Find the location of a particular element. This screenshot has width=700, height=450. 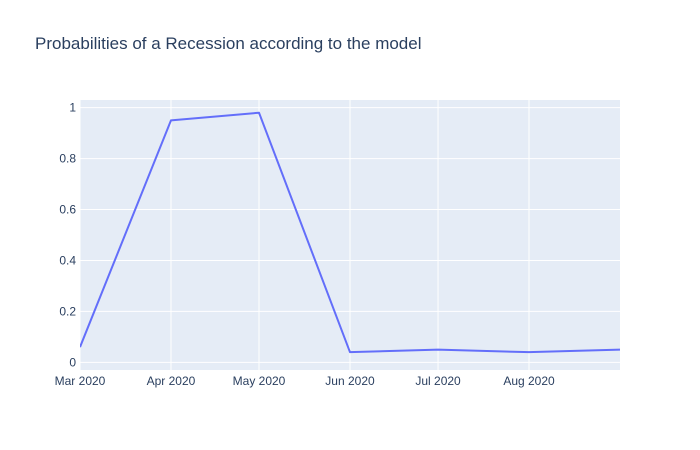

x-tick-label: Mar 2020 is located at coordinates (80, 381).